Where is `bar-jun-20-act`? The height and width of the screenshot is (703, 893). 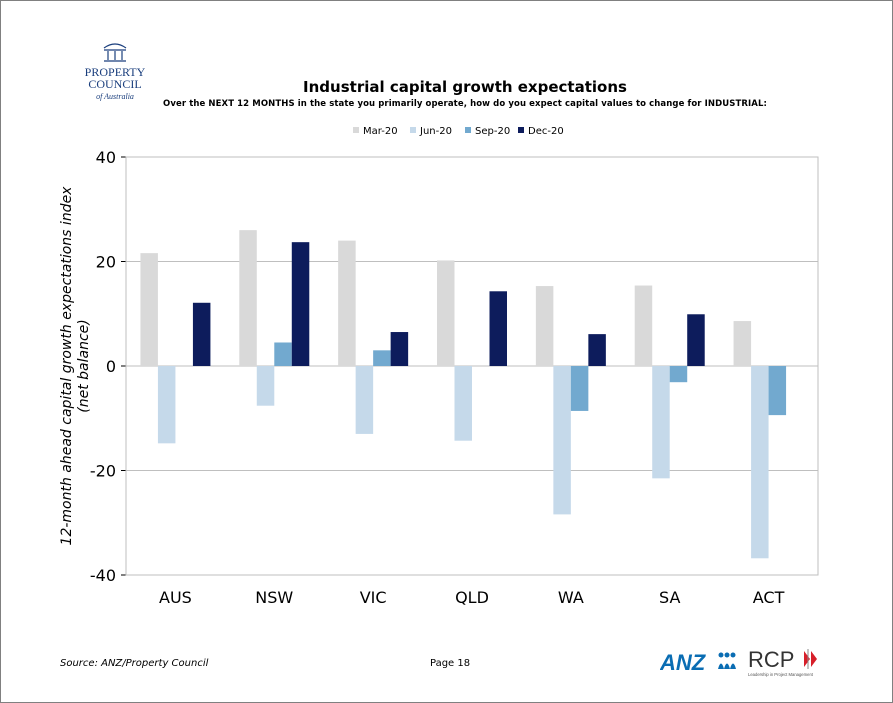
bar-jun-20-act is located at coordinates (760, 462).